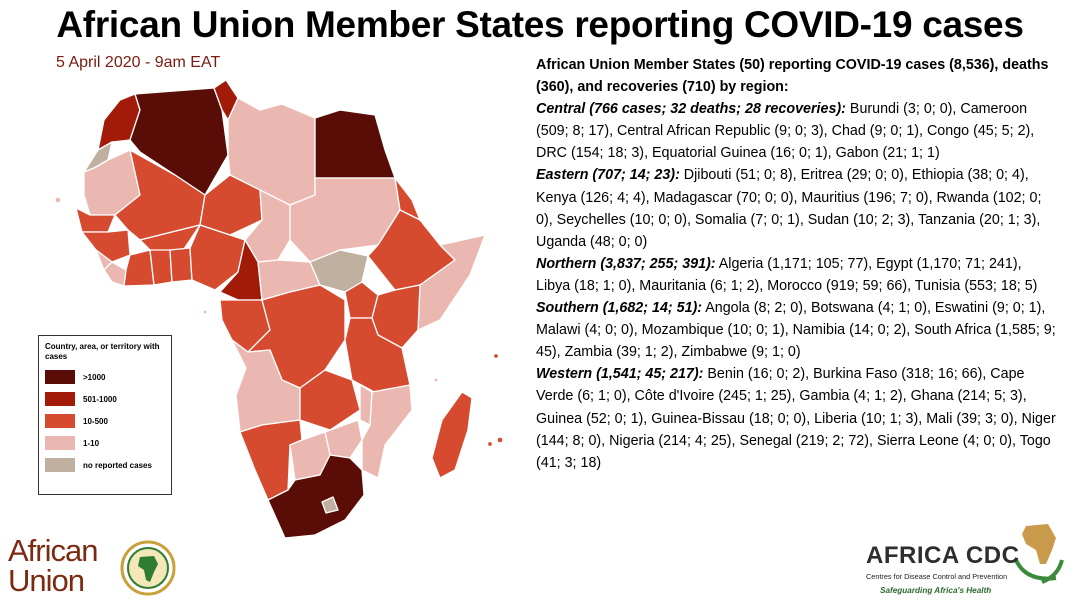  I want to click on legend-item: >1000, so click(105, 377).